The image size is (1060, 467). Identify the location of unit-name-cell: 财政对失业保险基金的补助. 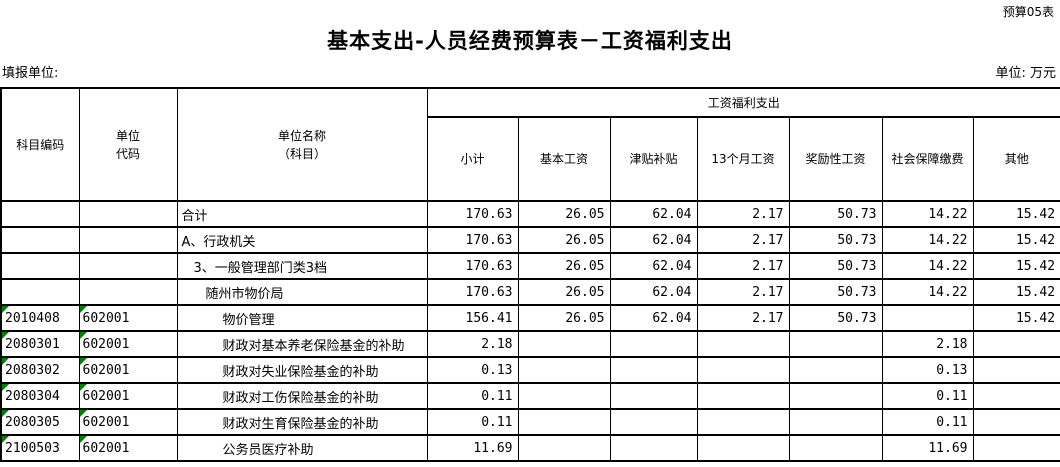
(302, 370).